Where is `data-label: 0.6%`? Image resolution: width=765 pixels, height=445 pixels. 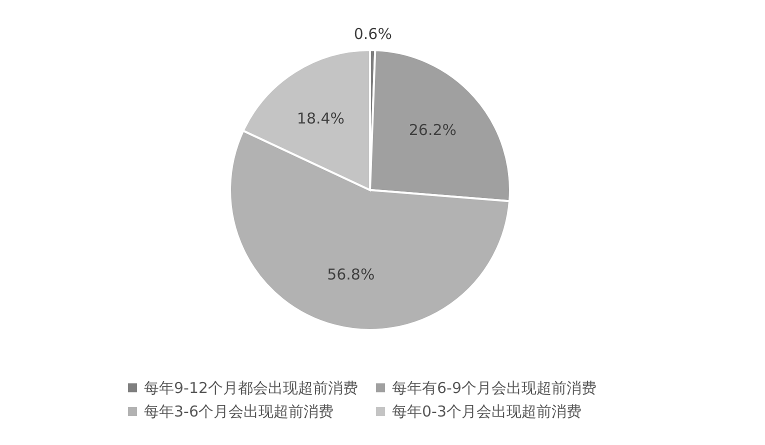 data-label: 0.6% is located at coordinates (373, 34).